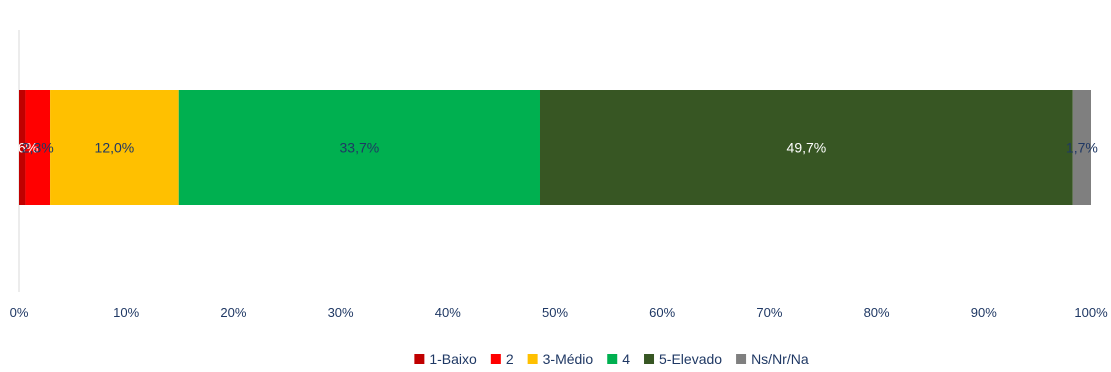  I want to click on legend-swatch-1-baixo, so click(419, 359).